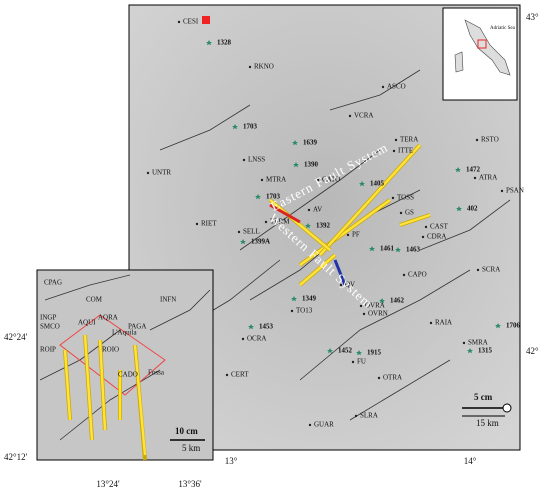 The width and height of the screenshot is (551, 495). What do you see at coordinates (405, 151) in the screenshot?
I see `station-label: ITTE` at bounding box center [405, 151].